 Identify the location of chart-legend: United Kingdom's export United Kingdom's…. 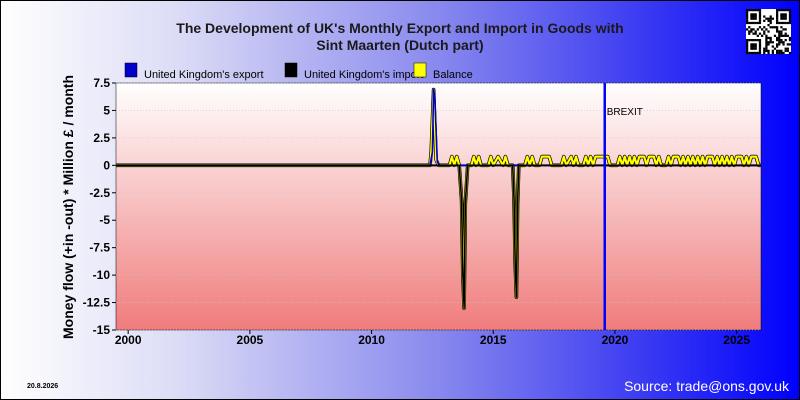
(298, 71).